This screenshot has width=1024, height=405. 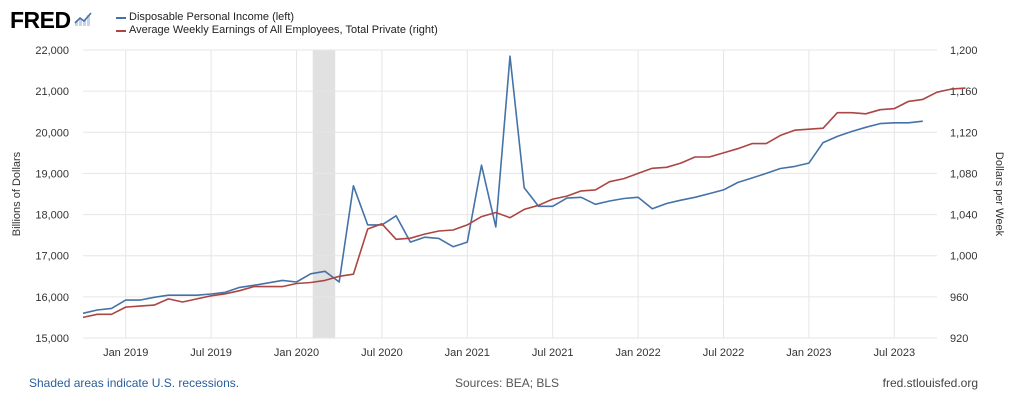 What do you see at coordinates (808, 353) in the screenshot?
I see `x-tick-label: Jan 2023` at bounding box center [808, 353].